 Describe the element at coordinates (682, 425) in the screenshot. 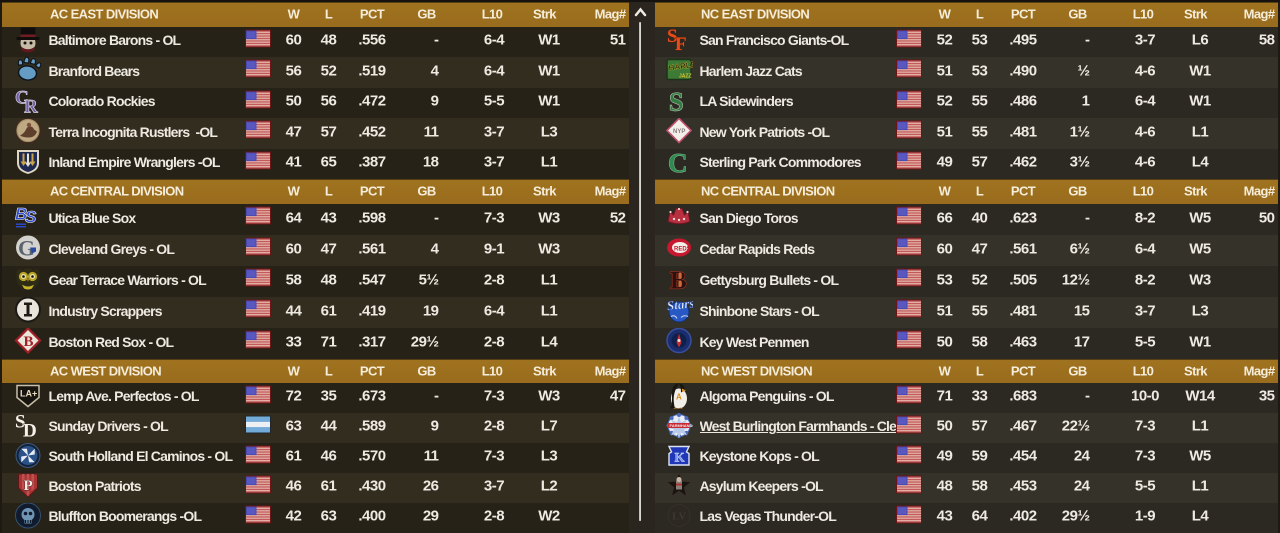

I see `svg-text: FARMHANDS` at that location.